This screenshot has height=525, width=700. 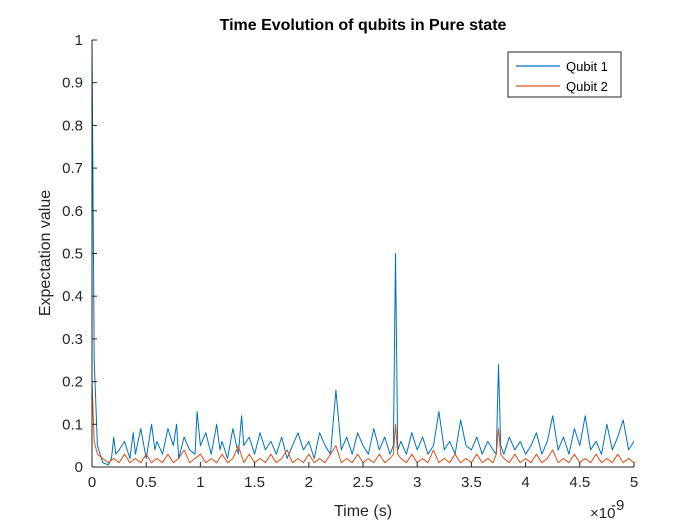 What do you see at coordinates (309, 482) in the screenshot?
I see `x-tick-label: 2` at bounding box center [309, 482].